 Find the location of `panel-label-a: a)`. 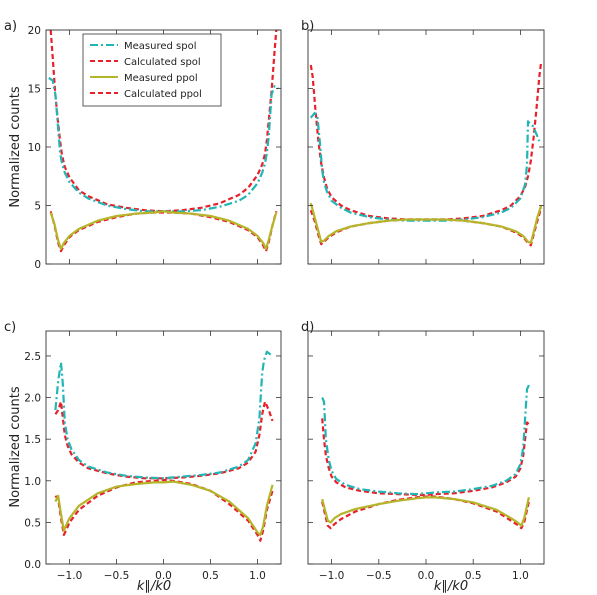

panel-label-a: a) is located at coordinates (10, 26).